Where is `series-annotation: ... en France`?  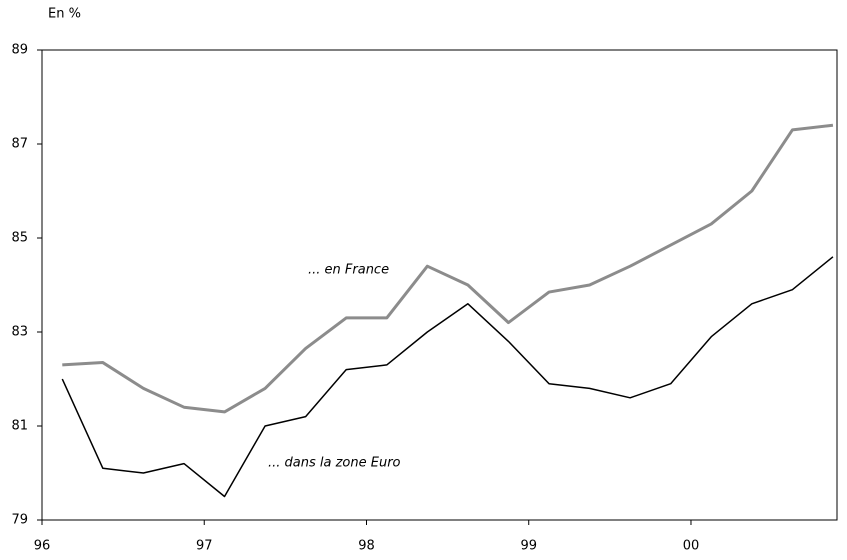
series-annotation: ... en France is located at coordinates (348, 270).